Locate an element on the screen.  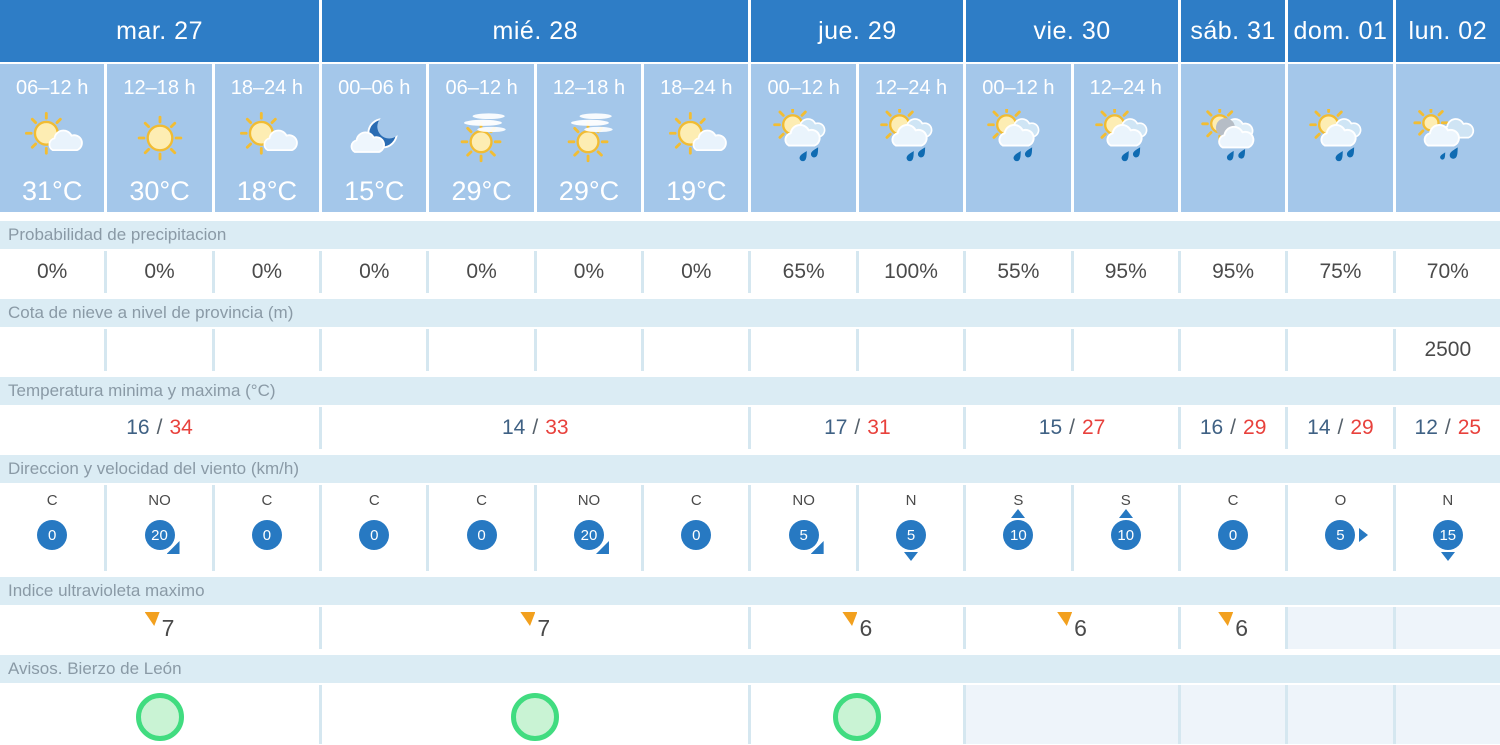
period-cell: 00–12 h is located at coordinates (803, 138).